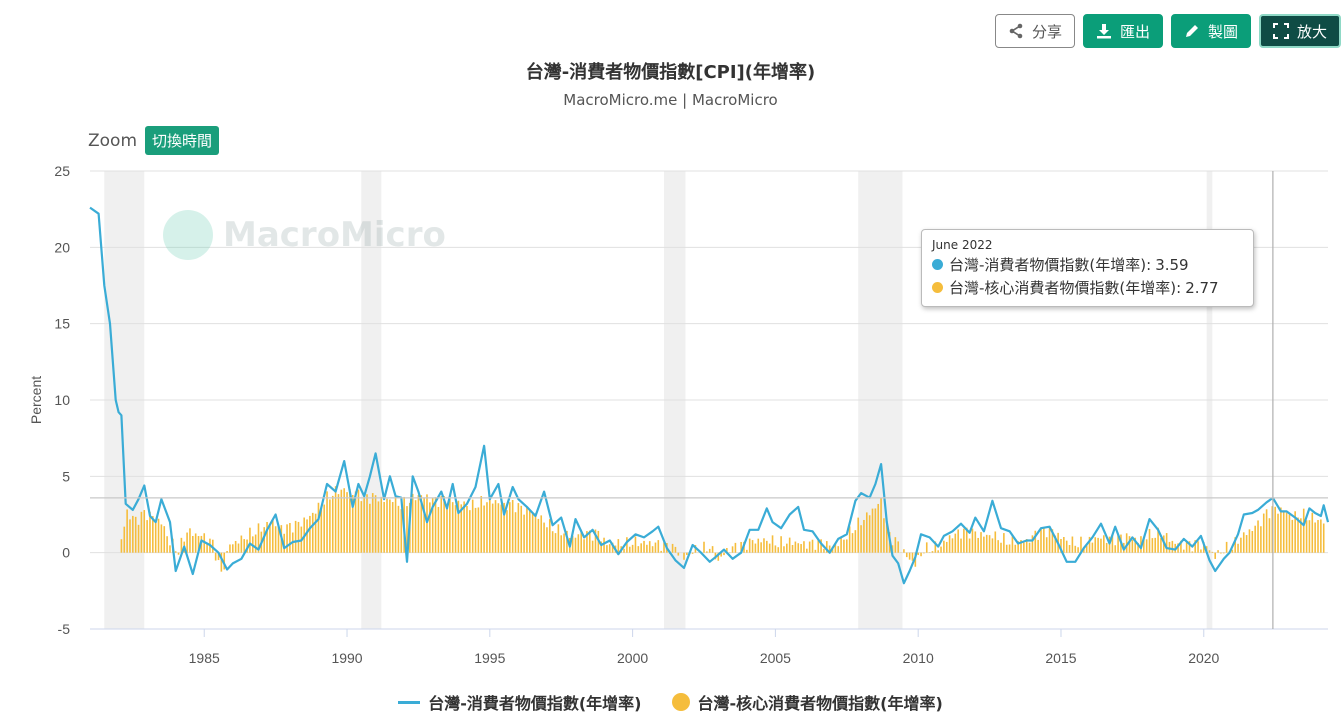 The height and width of the screenshot is (724, 1341). What do you see at coordinates (1299, 31) in the screenshot?
I see `enlarge-button: 放大` at bounding box center [1299, 31].